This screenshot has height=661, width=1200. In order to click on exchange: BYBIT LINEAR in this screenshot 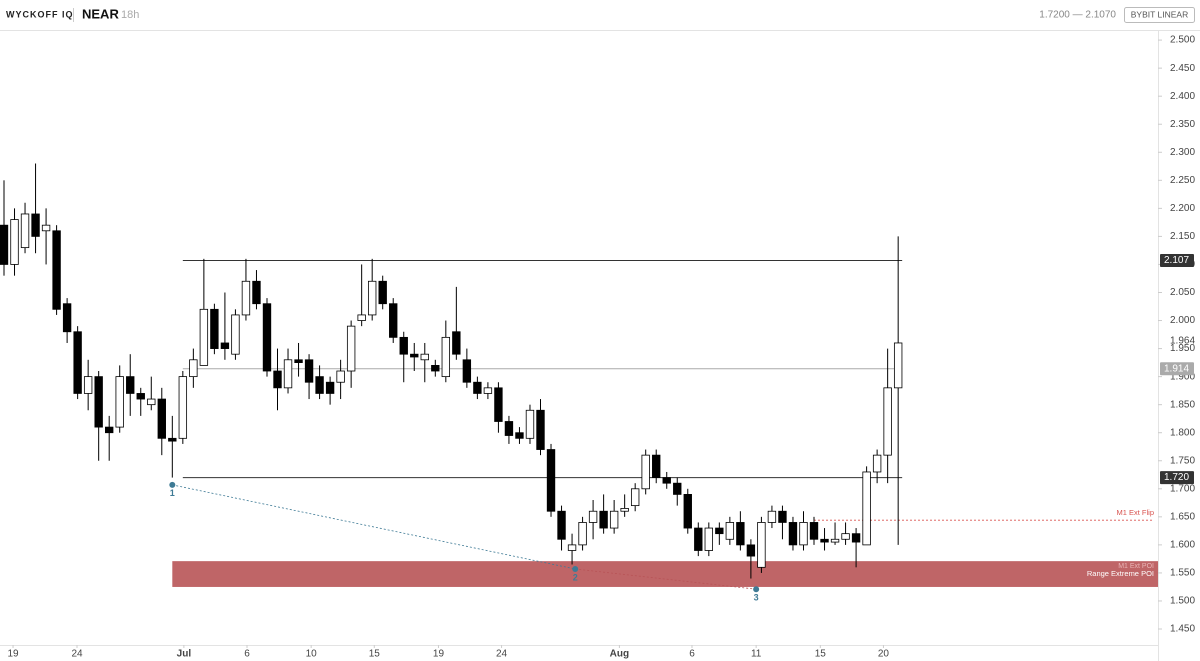, I will do `click(1159, 14)`.